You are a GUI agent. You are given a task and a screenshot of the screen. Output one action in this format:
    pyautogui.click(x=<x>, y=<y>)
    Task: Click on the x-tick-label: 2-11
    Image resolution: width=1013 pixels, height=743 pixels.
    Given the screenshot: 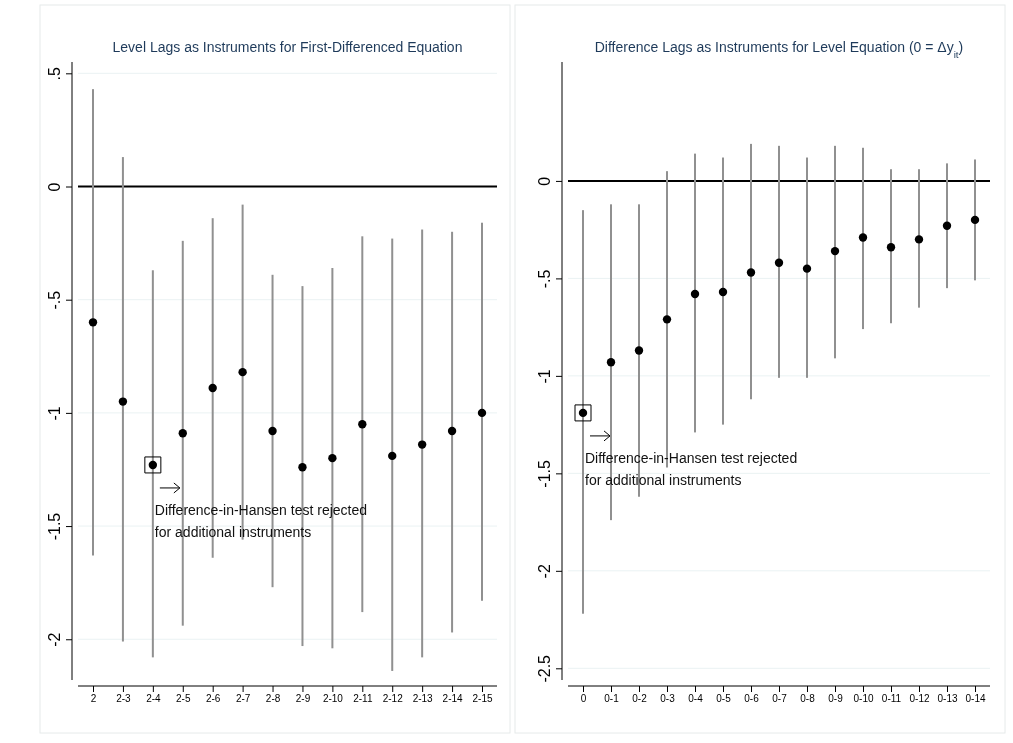 What is the action you would take?
    pyautogui.click(x=363, y=699)
    